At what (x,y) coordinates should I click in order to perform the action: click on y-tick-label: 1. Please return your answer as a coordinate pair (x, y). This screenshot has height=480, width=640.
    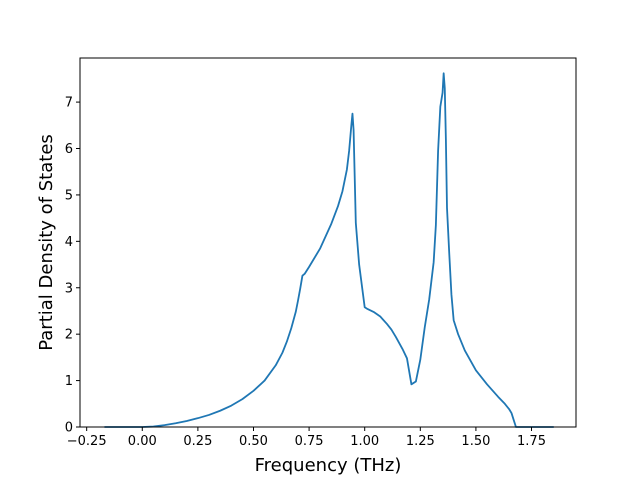
    Looking at the image, I should click on (69, 381).